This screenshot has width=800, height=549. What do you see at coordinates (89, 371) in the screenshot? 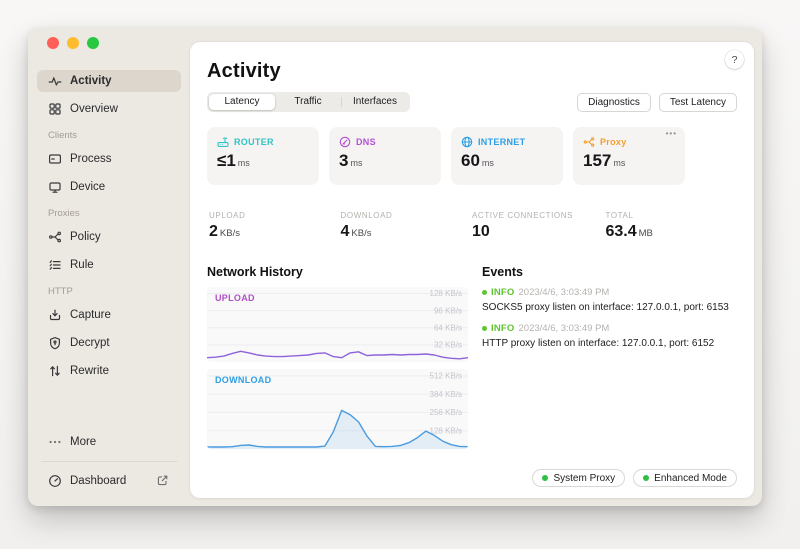
I see `sidebar-item-label: Rewrite` at bounding box center [89, 371].